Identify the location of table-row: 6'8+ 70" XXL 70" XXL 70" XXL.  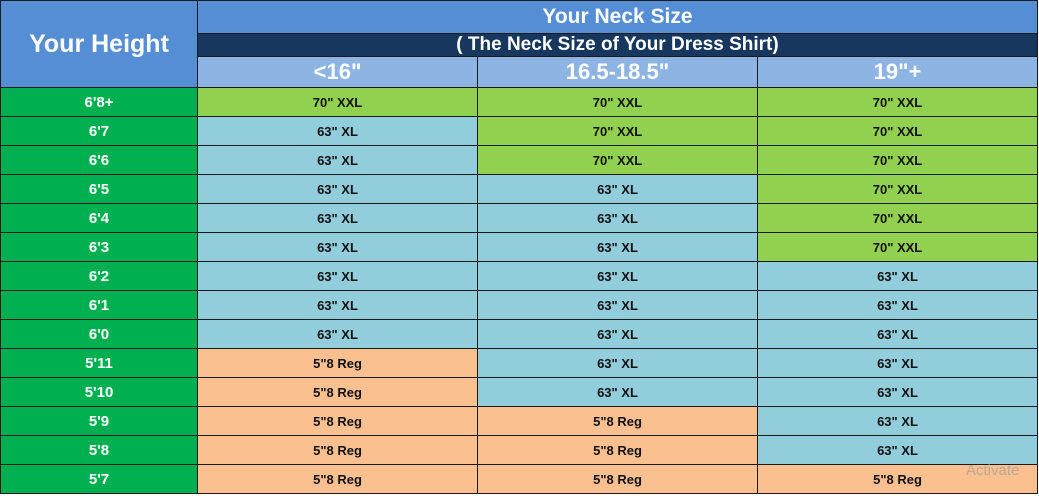
(519, 102).